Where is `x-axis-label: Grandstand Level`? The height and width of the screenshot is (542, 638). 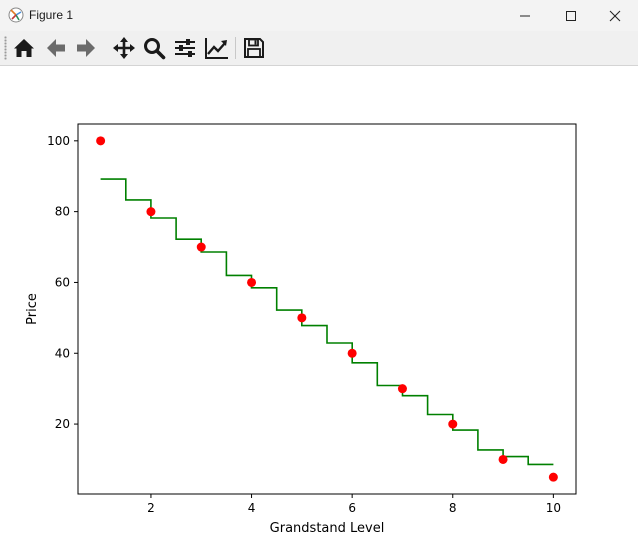
x-axis-label: Grandstand Level is located at coordinates (327, 528).